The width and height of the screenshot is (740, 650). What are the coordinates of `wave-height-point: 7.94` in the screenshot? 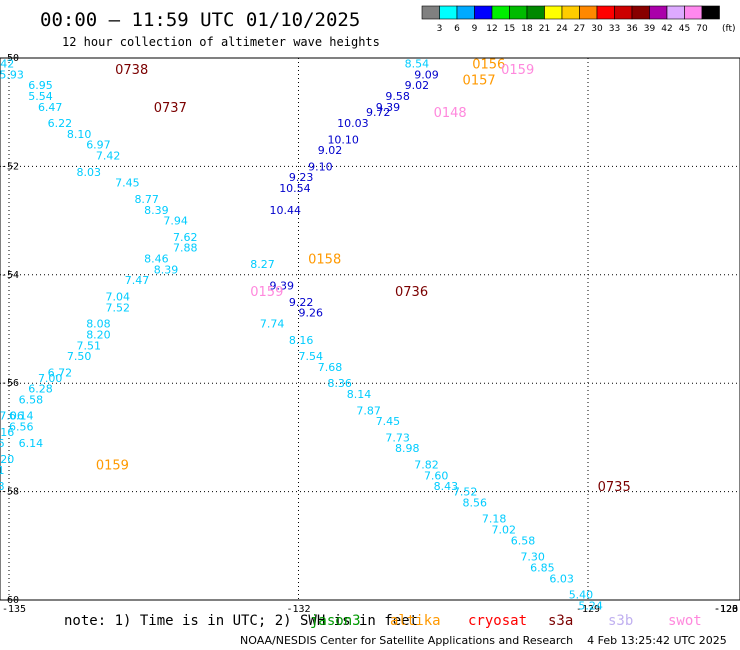 It's located at (175, 221).